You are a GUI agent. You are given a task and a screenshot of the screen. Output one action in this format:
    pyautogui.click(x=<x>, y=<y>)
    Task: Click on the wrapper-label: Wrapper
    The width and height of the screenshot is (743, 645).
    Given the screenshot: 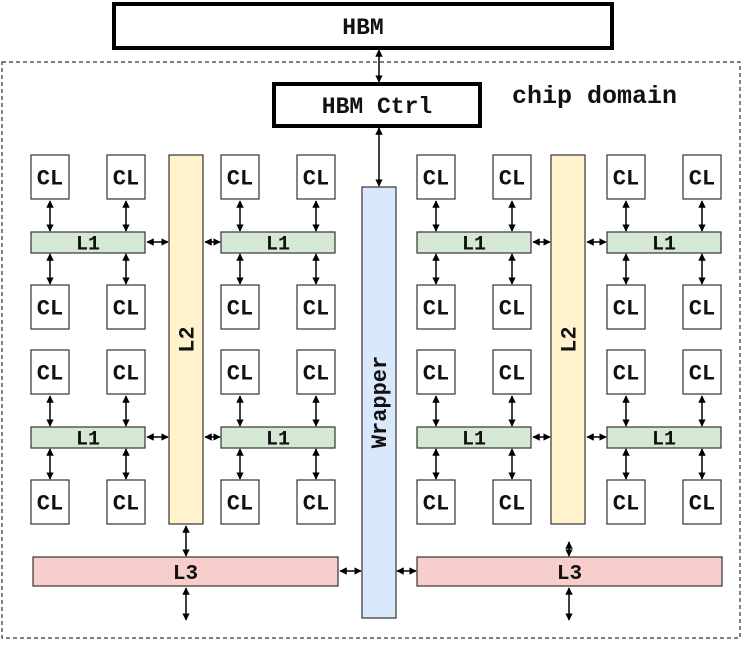 What is the action you would take?
    pyautogui.click(x=380, y=402)
    